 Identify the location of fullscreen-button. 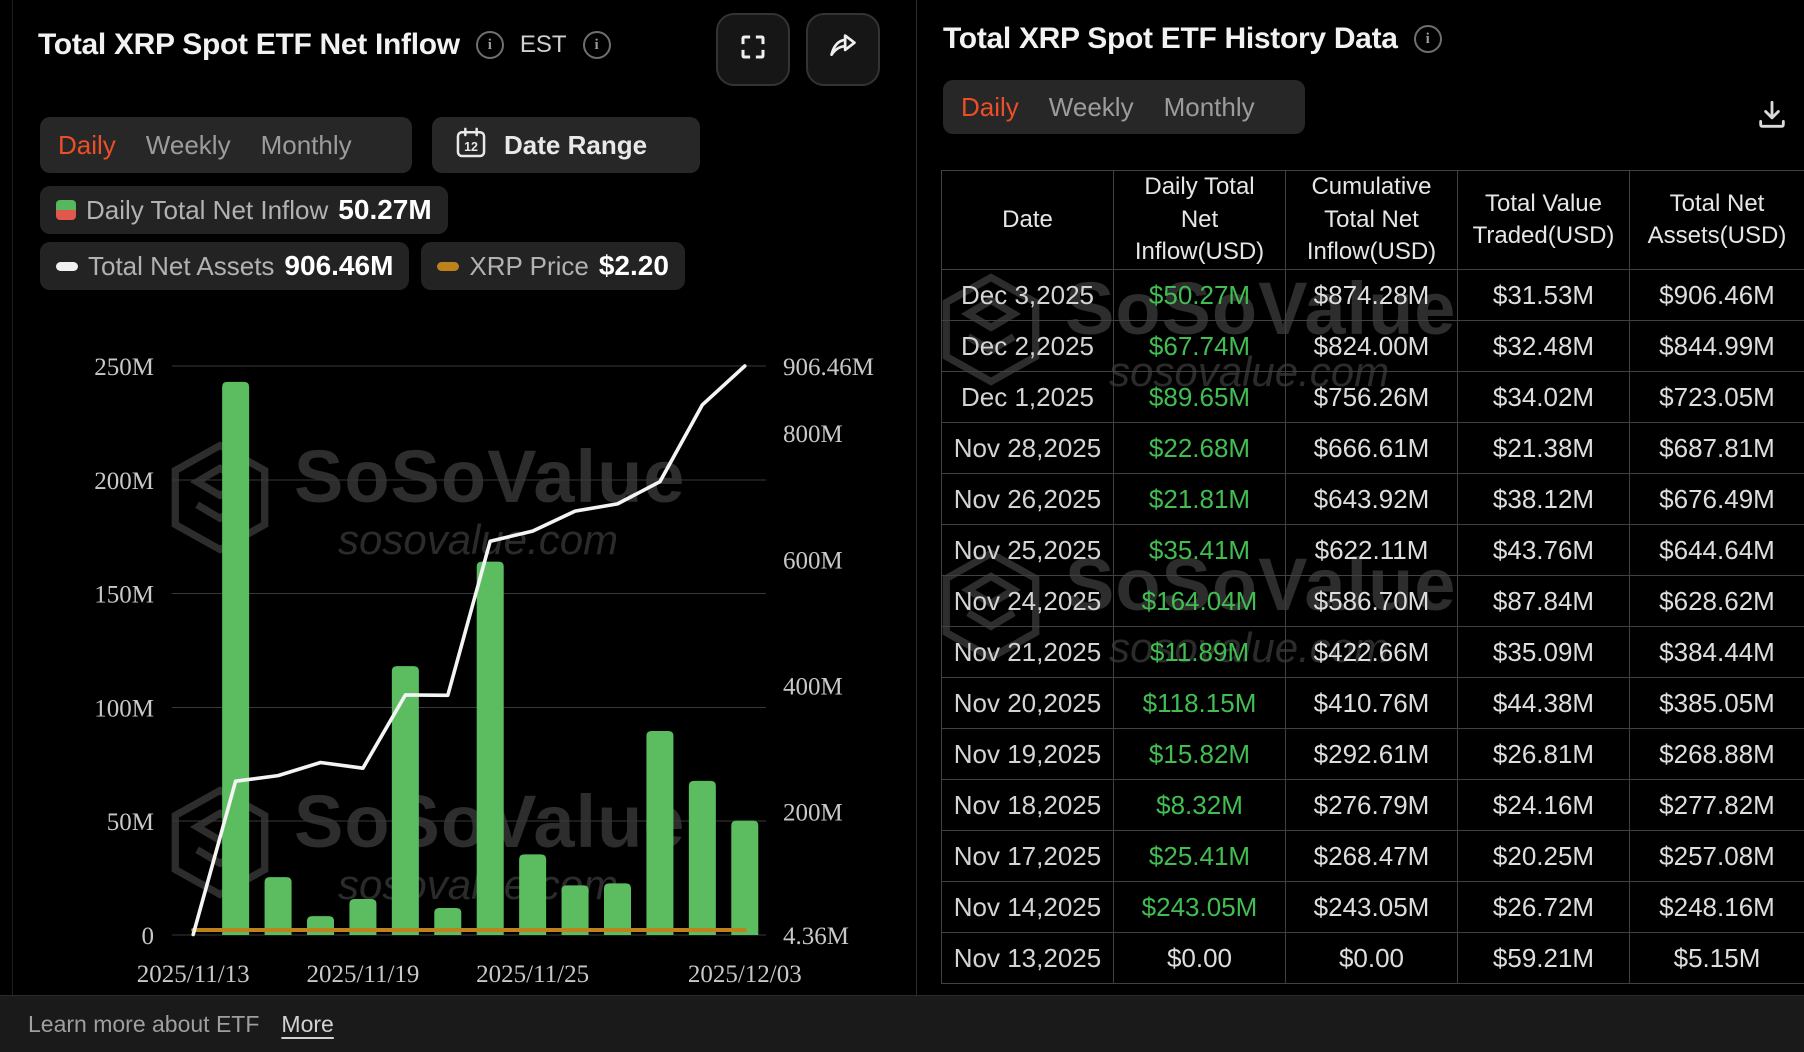
(753, 49).